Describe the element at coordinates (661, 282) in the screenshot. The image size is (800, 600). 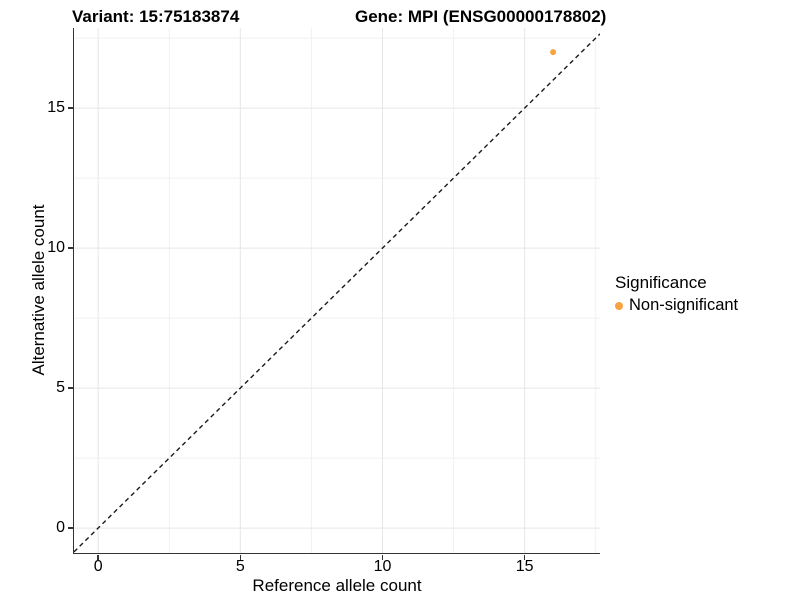
I see `legend-title: Significance` at that location.